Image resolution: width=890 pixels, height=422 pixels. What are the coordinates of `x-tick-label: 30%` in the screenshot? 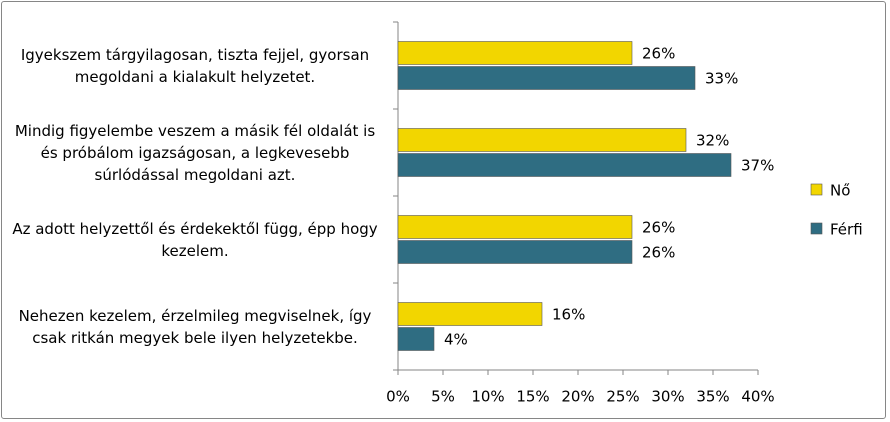 It's located at (667, 397).